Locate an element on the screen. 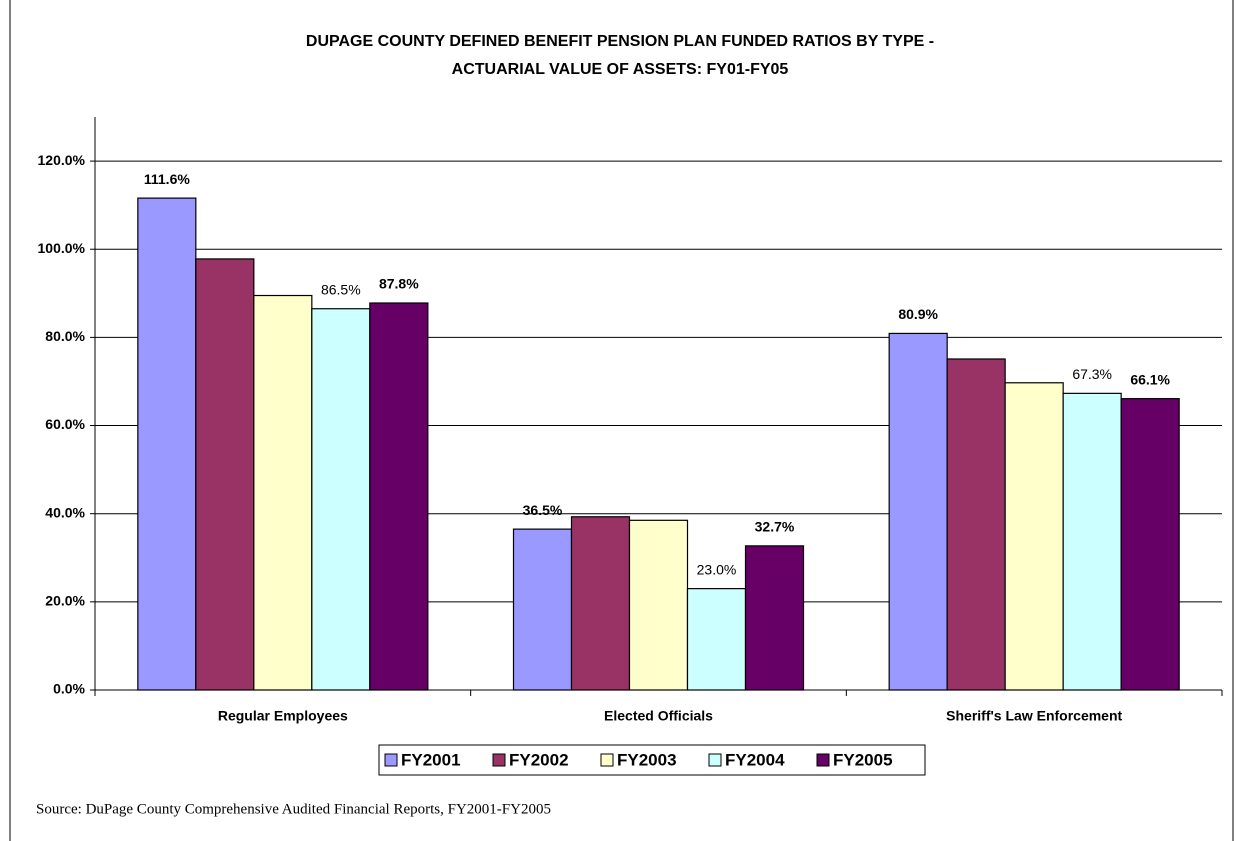 The image size is (1236, 841). legend-label: FY2001 is located at coordinates (431, 759).